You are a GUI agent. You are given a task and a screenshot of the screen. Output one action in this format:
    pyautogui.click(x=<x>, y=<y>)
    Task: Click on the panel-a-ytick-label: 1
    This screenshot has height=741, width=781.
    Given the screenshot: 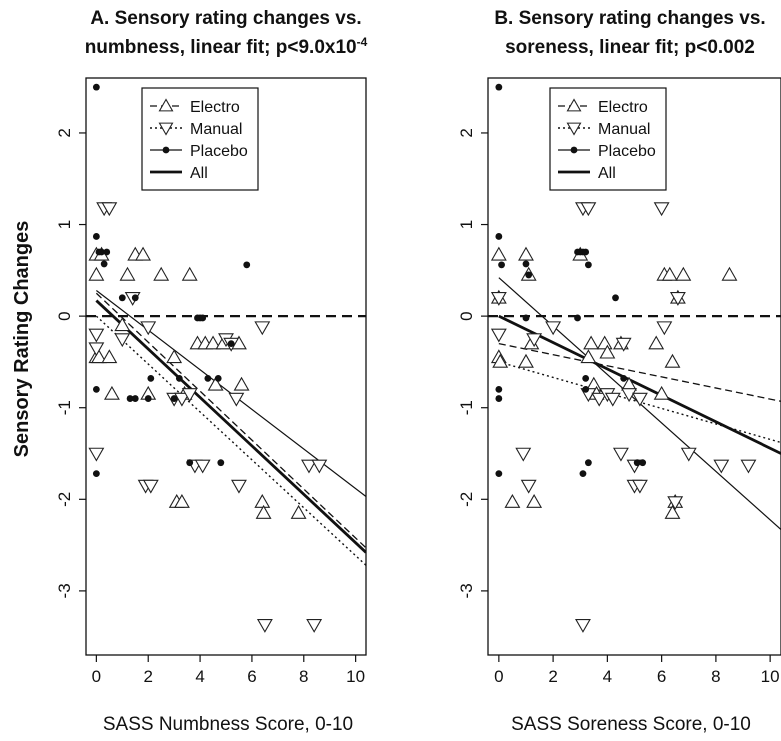 What is the action you would take?
    pyautogui.click(x=64, y=224)
    